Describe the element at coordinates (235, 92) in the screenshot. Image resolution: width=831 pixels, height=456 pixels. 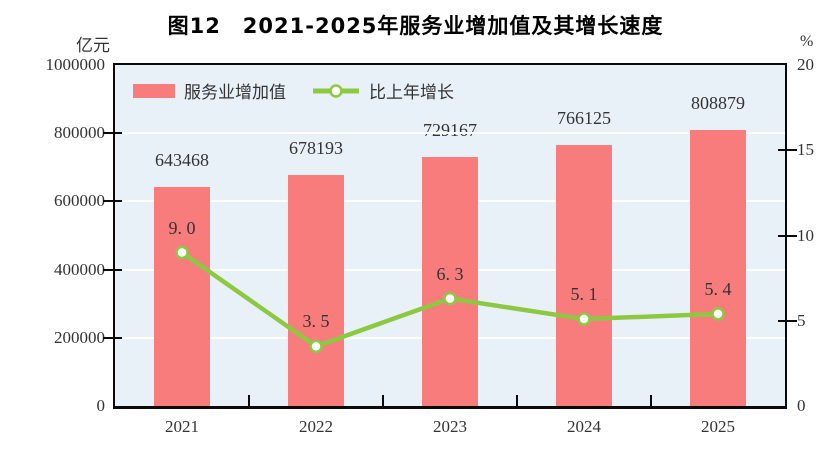
I see `legend-bar-label: 服务业增加值` at that location.